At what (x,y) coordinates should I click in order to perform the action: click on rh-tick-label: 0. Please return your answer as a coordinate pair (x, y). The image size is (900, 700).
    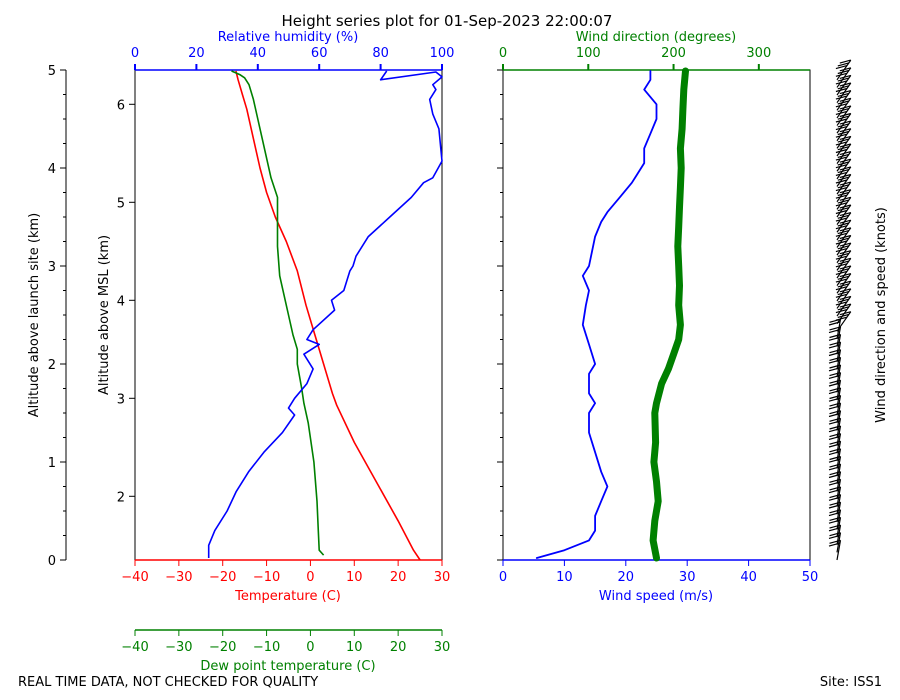
    Looking at the image, I should click on (135, 53).